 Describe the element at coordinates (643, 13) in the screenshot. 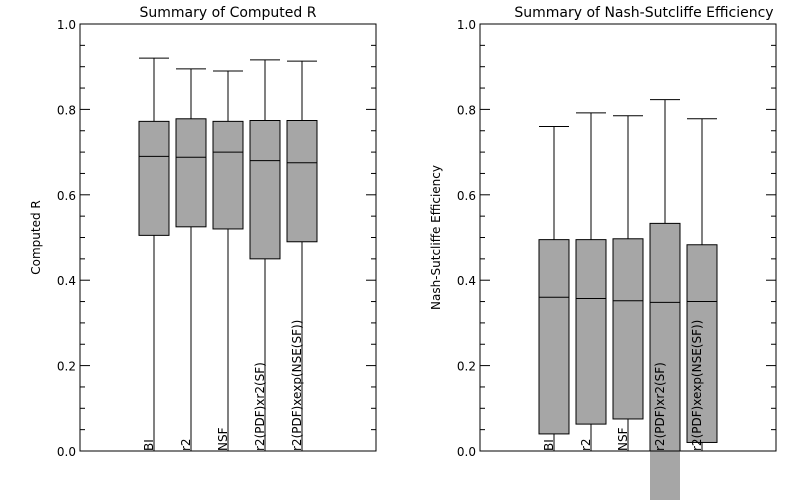

I see `chart-title: Summary of Nash-Sutcliffe Efficiency` at that location.